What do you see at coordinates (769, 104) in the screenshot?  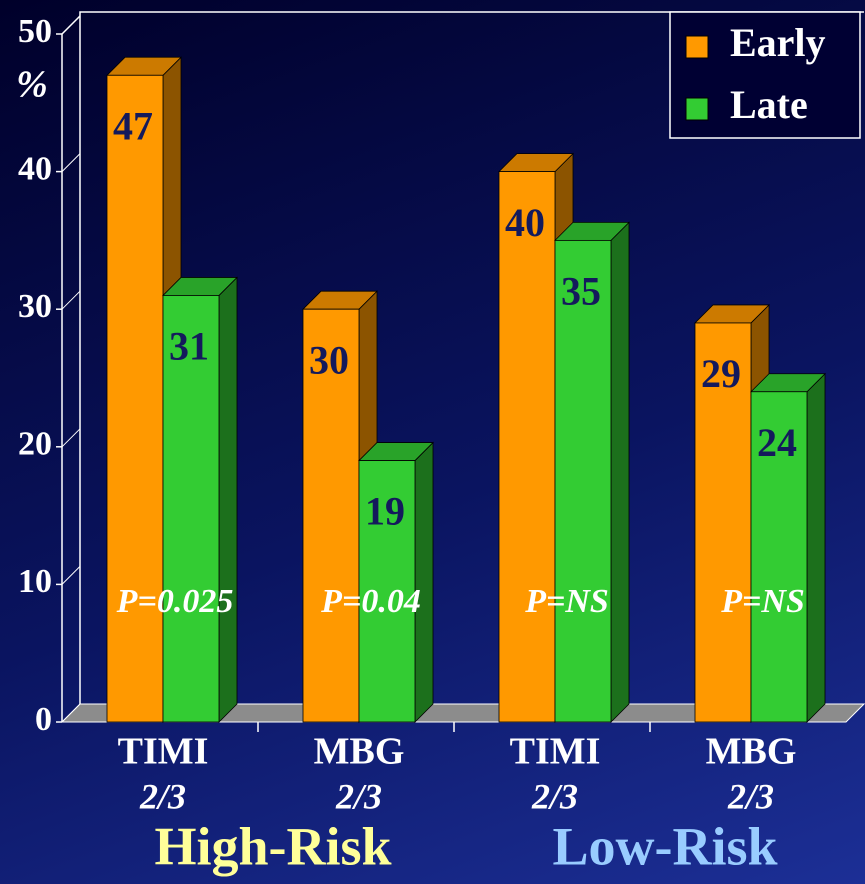 I see `legend-label: Late` at bounding box center [769, 104].